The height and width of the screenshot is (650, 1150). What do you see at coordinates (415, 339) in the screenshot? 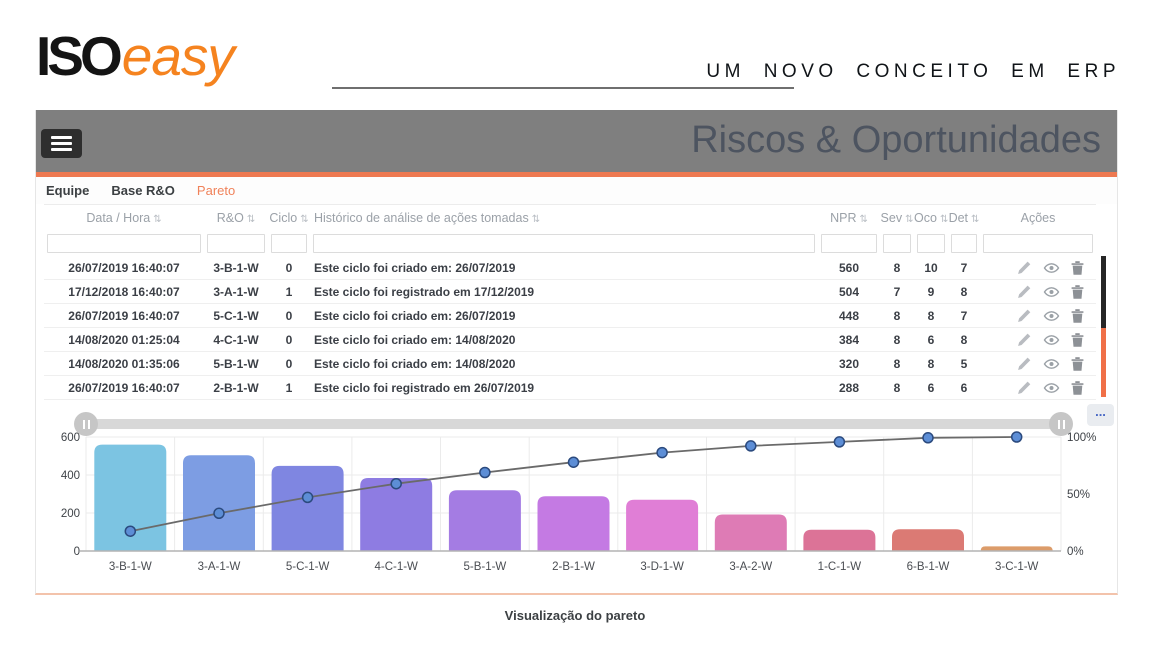
I see `cell-historico: Este ciclo foi criado em: 14/08/2020` at bounding box center [415, 339].